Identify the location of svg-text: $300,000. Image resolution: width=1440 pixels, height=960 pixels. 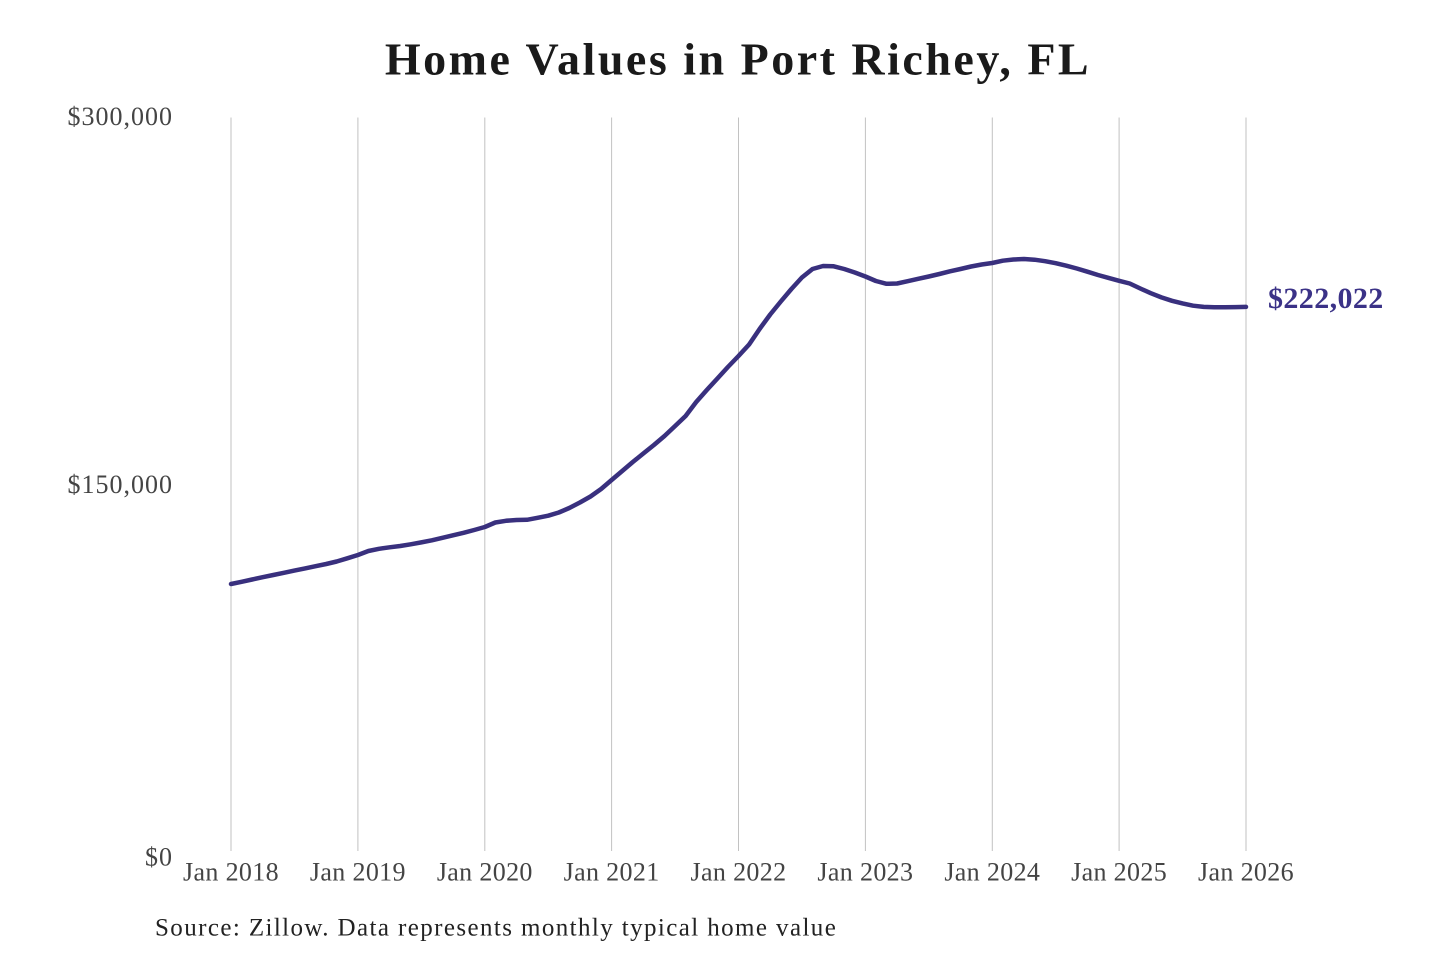
(121, 116).